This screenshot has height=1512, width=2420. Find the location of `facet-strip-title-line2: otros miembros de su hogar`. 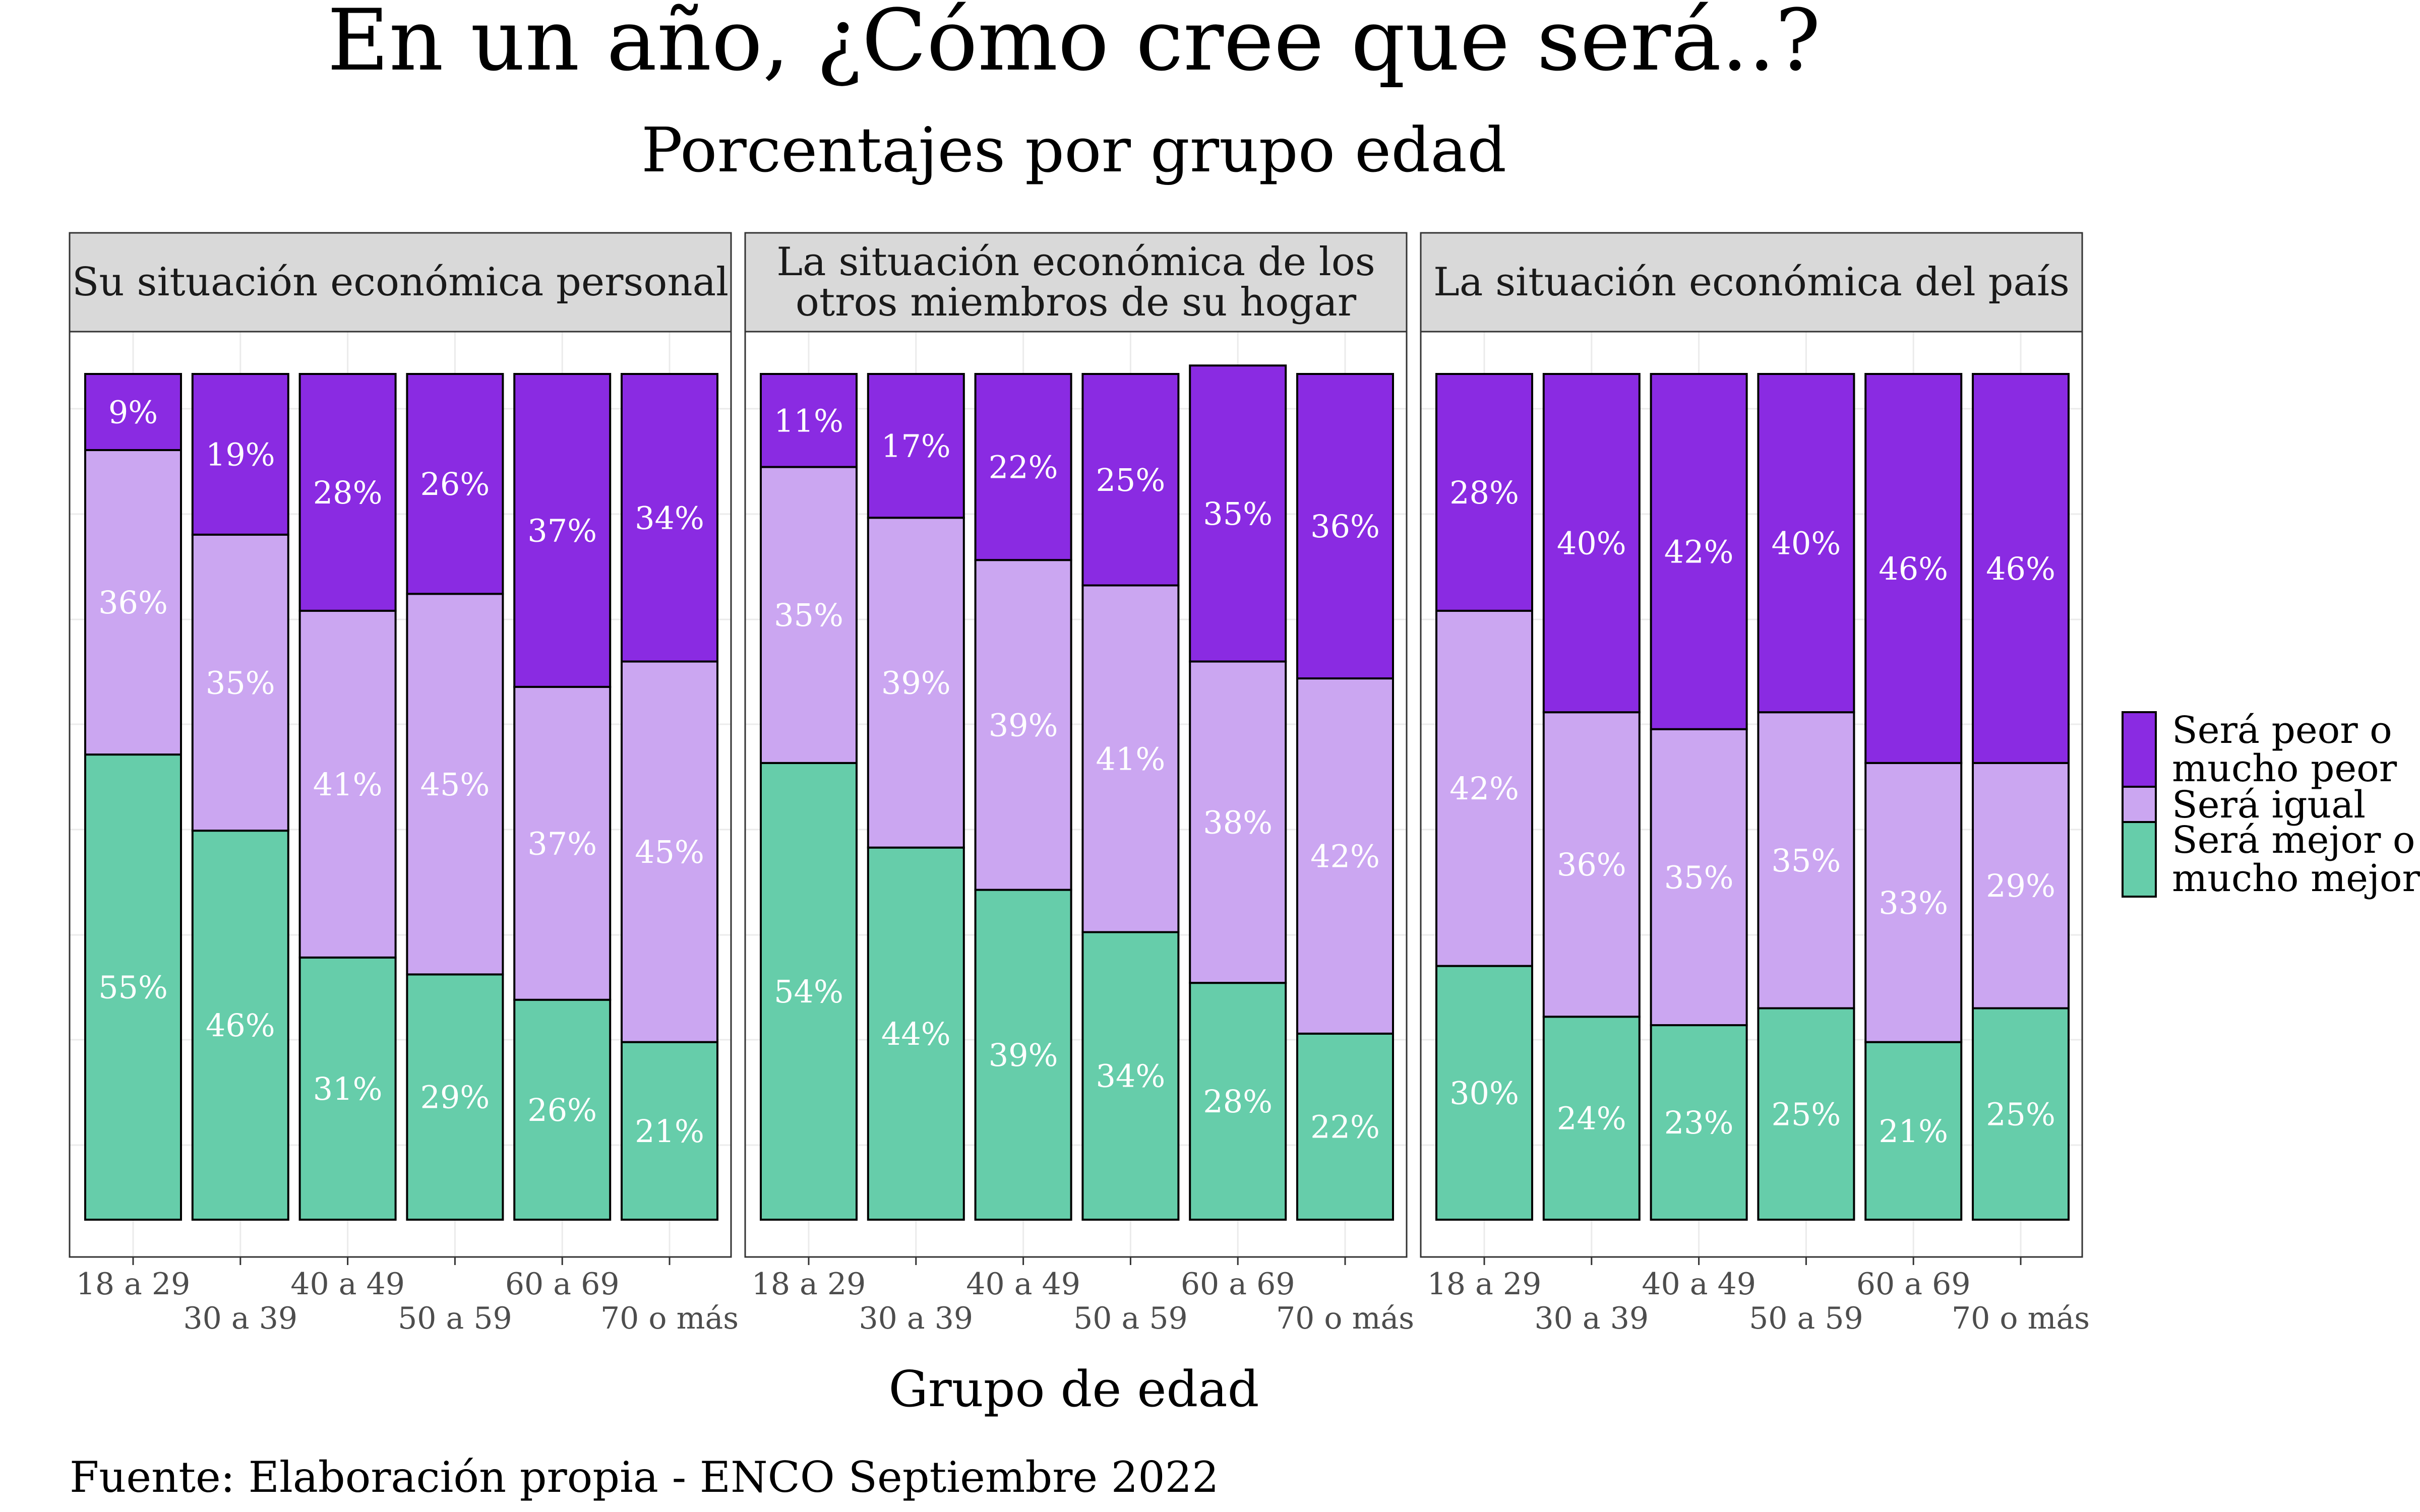

facet-strip-title-line2: otros miembros de su hogar is located at coordinates (1076, 303).